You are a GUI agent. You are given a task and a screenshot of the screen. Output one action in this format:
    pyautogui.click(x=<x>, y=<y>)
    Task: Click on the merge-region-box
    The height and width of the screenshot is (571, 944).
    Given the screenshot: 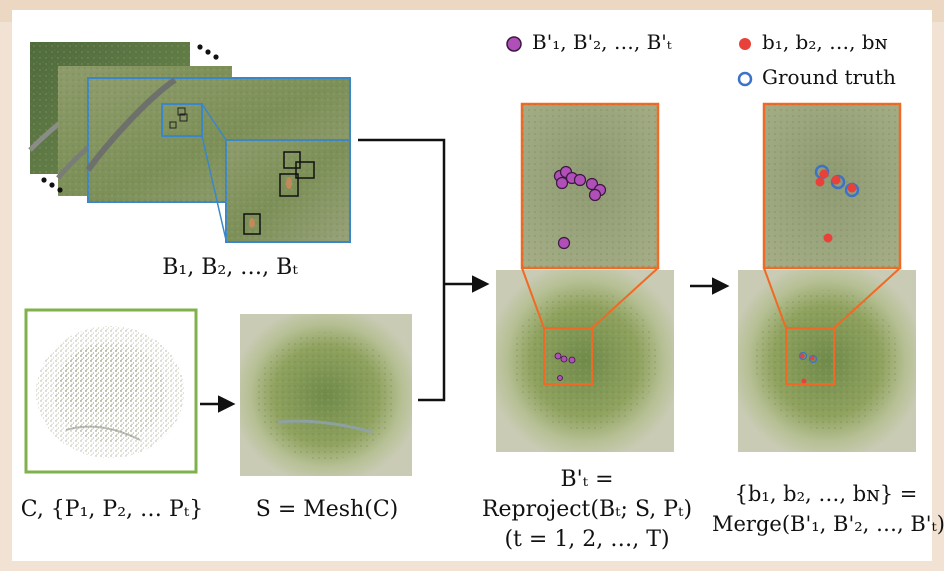 What is the action you would take?
    pyautogui.click(x=810, y=356)
    